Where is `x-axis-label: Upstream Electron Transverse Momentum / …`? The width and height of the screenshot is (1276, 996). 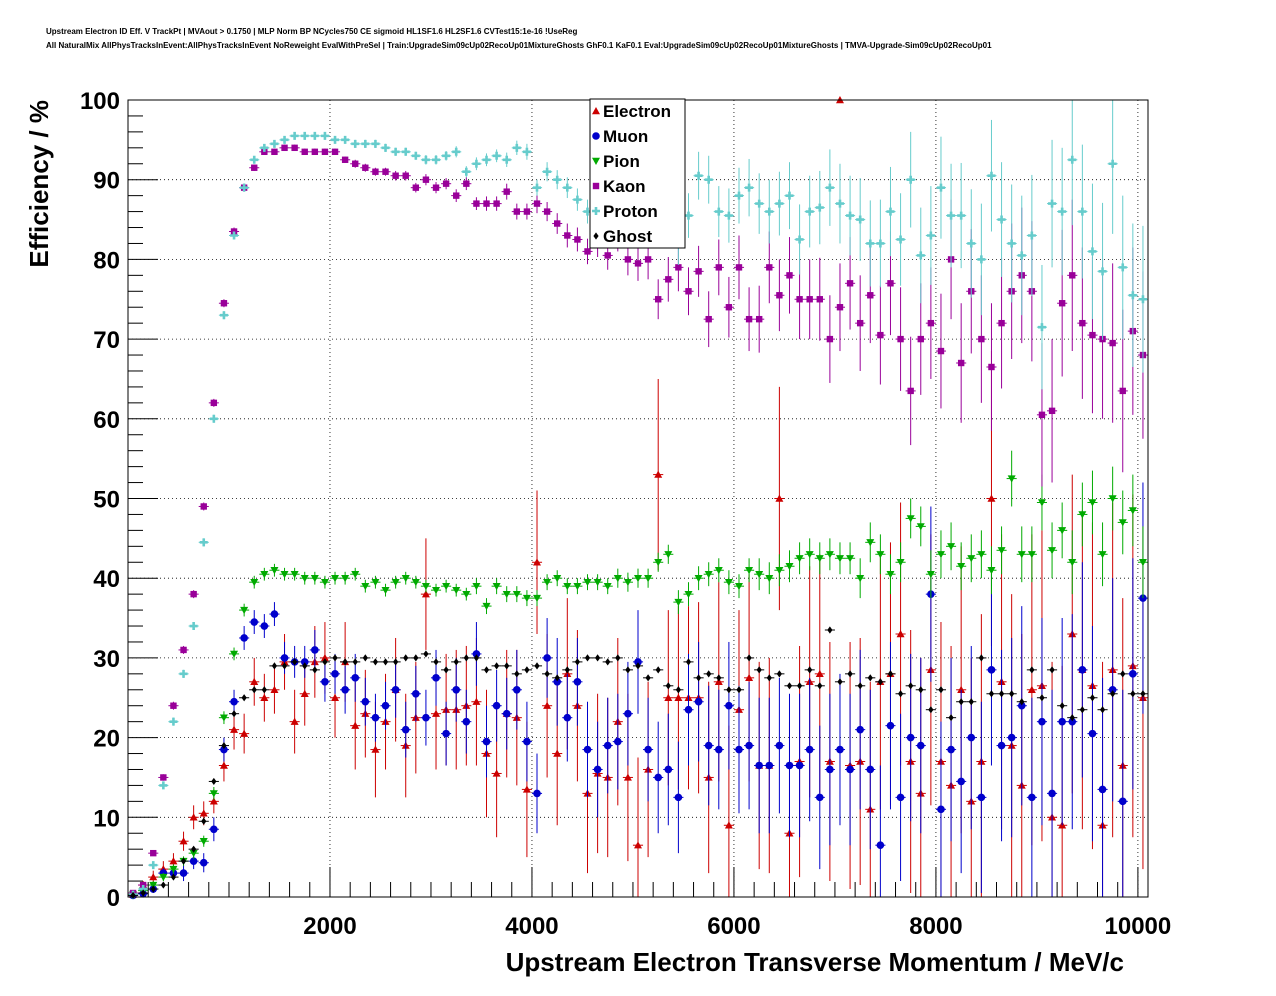
x-axis-label: Upstream Electron Transverse Momentum / … is located at coordinates (815, 962).